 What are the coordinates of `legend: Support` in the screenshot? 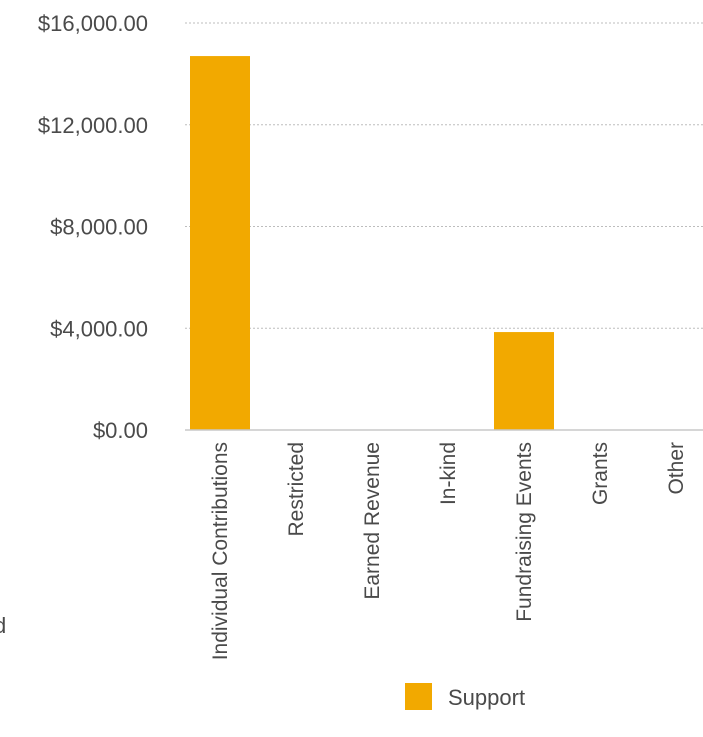 It's located at (465, 696).